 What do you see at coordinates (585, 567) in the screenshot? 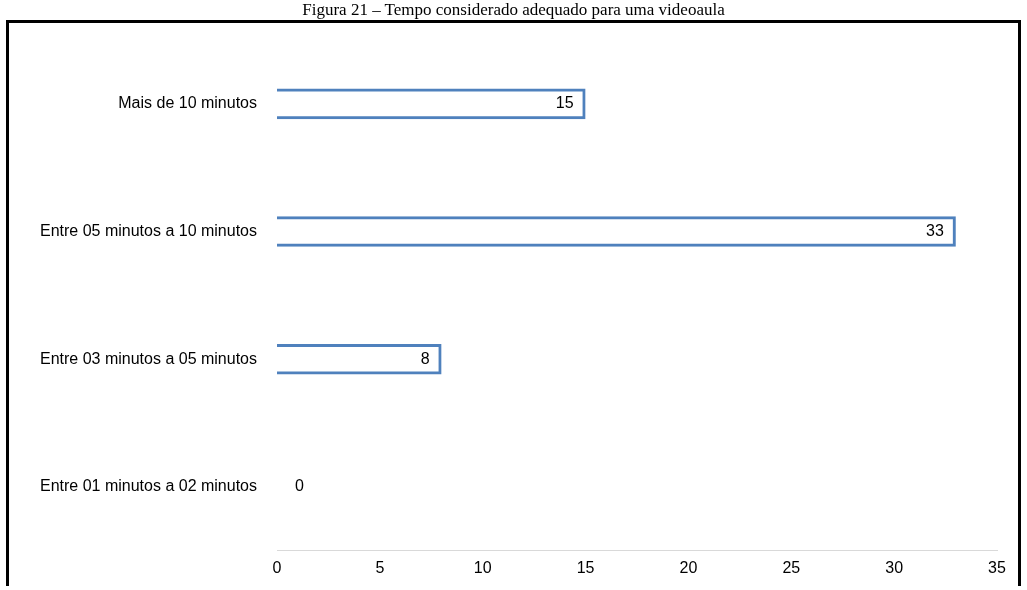
I see `x-tick-label: 15` at bounding box center [585, 567].